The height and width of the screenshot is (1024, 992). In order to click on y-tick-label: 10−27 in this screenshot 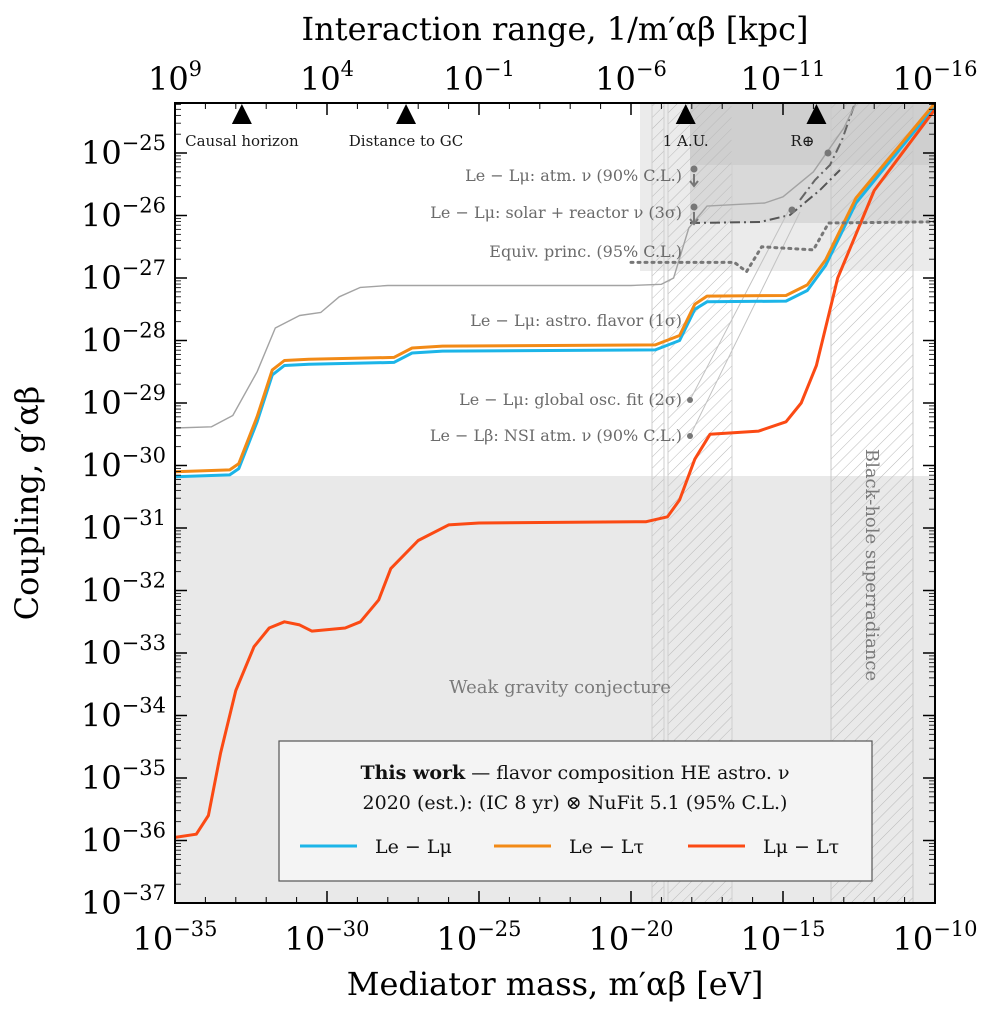, I will do `click(123, 276)`.